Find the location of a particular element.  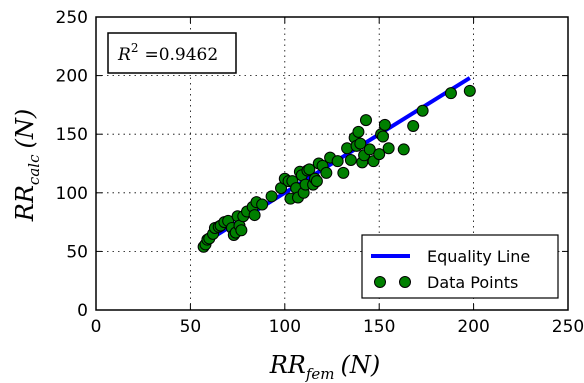

x-tick-label: 0 is located at coordinates (96, 327).